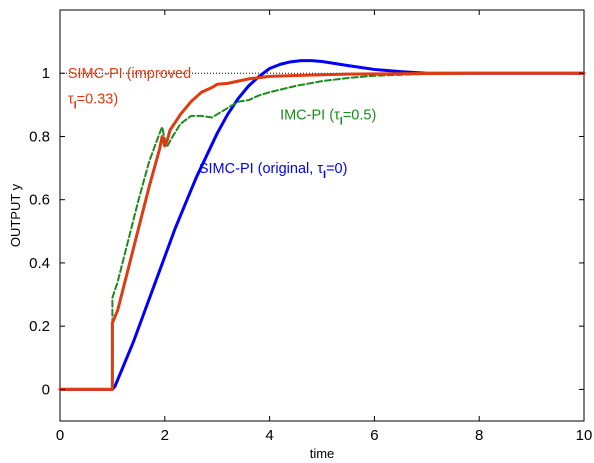 Image resolution: width=594 pixels, height=463 pixels. What do you see at coordinates (39, 263) in the screenshot?
I see `y-tick-label: 0.4` at bounding box center [39, 263].